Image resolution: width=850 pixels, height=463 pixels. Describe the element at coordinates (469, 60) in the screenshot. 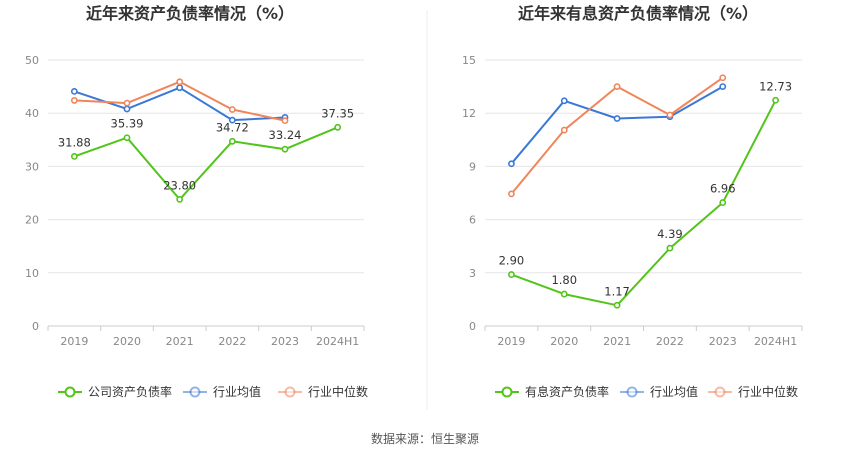

I see `y-tick-label: 15` at that location.